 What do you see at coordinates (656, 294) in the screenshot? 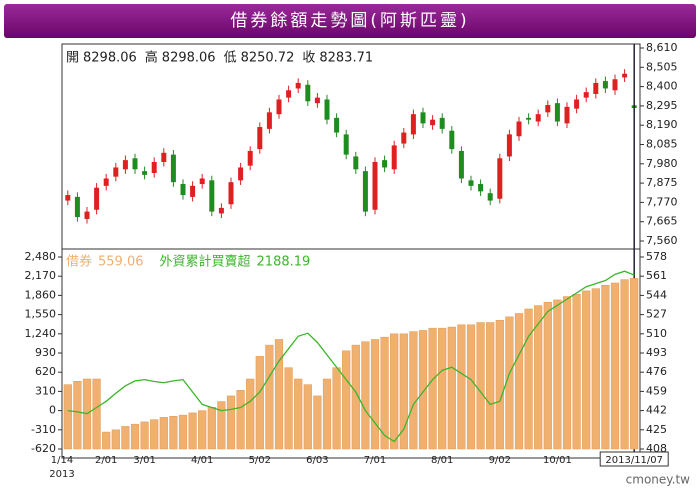
I see `y-tick-label: 544` at bounding box center [656, 294].